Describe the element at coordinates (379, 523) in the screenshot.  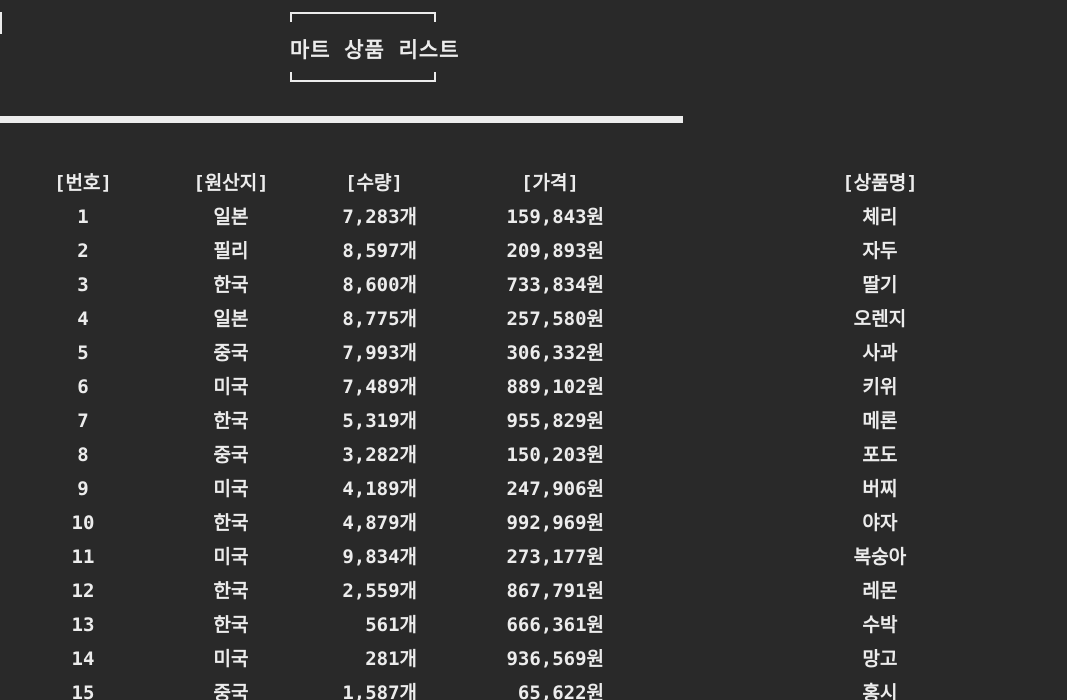
I see `cell-quantity: 4,879개` at that location.